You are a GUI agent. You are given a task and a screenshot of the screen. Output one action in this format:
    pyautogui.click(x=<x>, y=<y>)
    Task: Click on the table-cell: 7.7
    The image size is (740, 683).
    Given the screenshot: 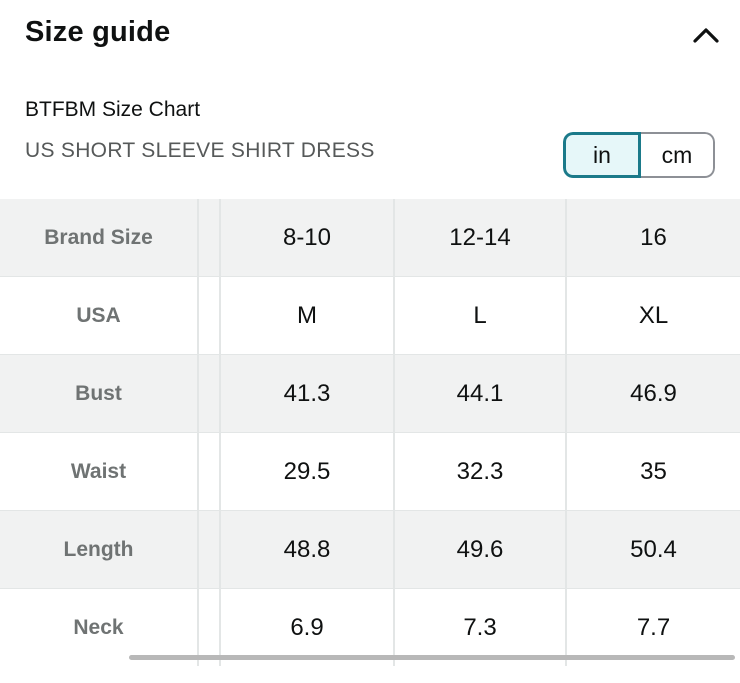 What is the action you would take?
    pyautogui.click(x=653, y=627)
    